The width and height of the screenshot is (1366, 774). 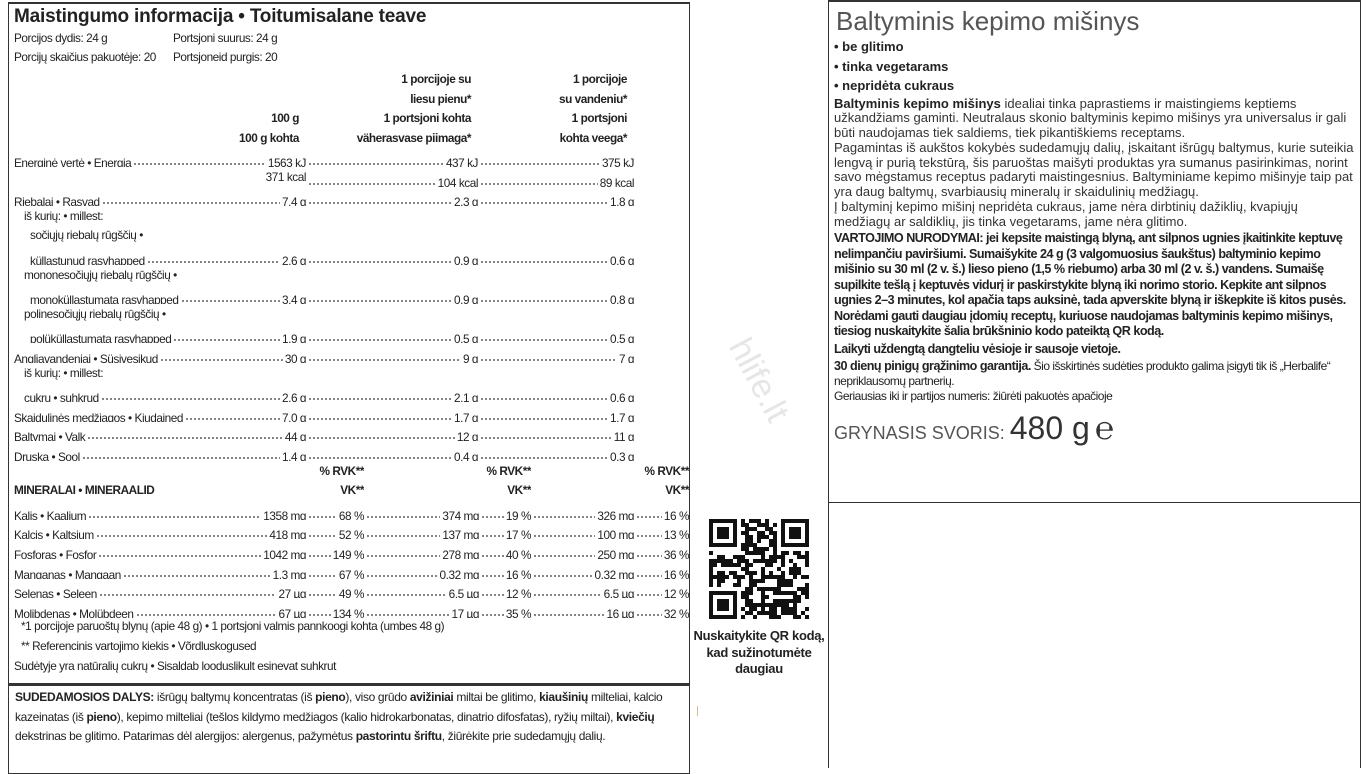 I want to click on row-value: 7,0 g, so click(x=294, y=416).